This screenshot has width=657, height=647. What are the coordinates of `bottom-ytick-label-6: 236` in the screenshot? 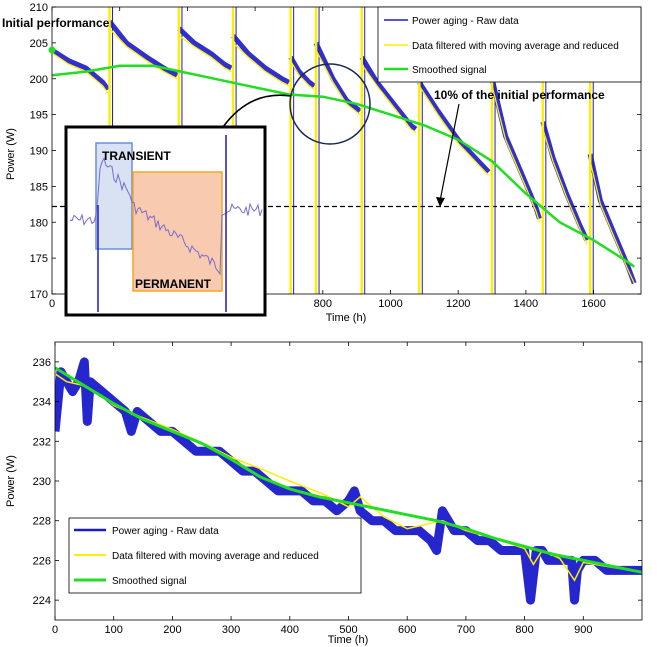 It's located at (42, 363).